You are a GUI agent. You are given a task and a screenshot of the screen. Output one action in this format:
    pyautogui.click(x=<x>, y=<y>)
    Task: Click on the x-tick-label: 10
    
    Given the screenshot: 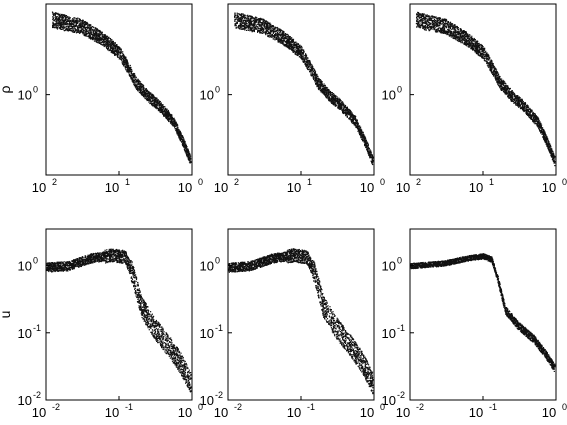 What is the action you would take?
    pyautogui.click(x=39, y=187)
    